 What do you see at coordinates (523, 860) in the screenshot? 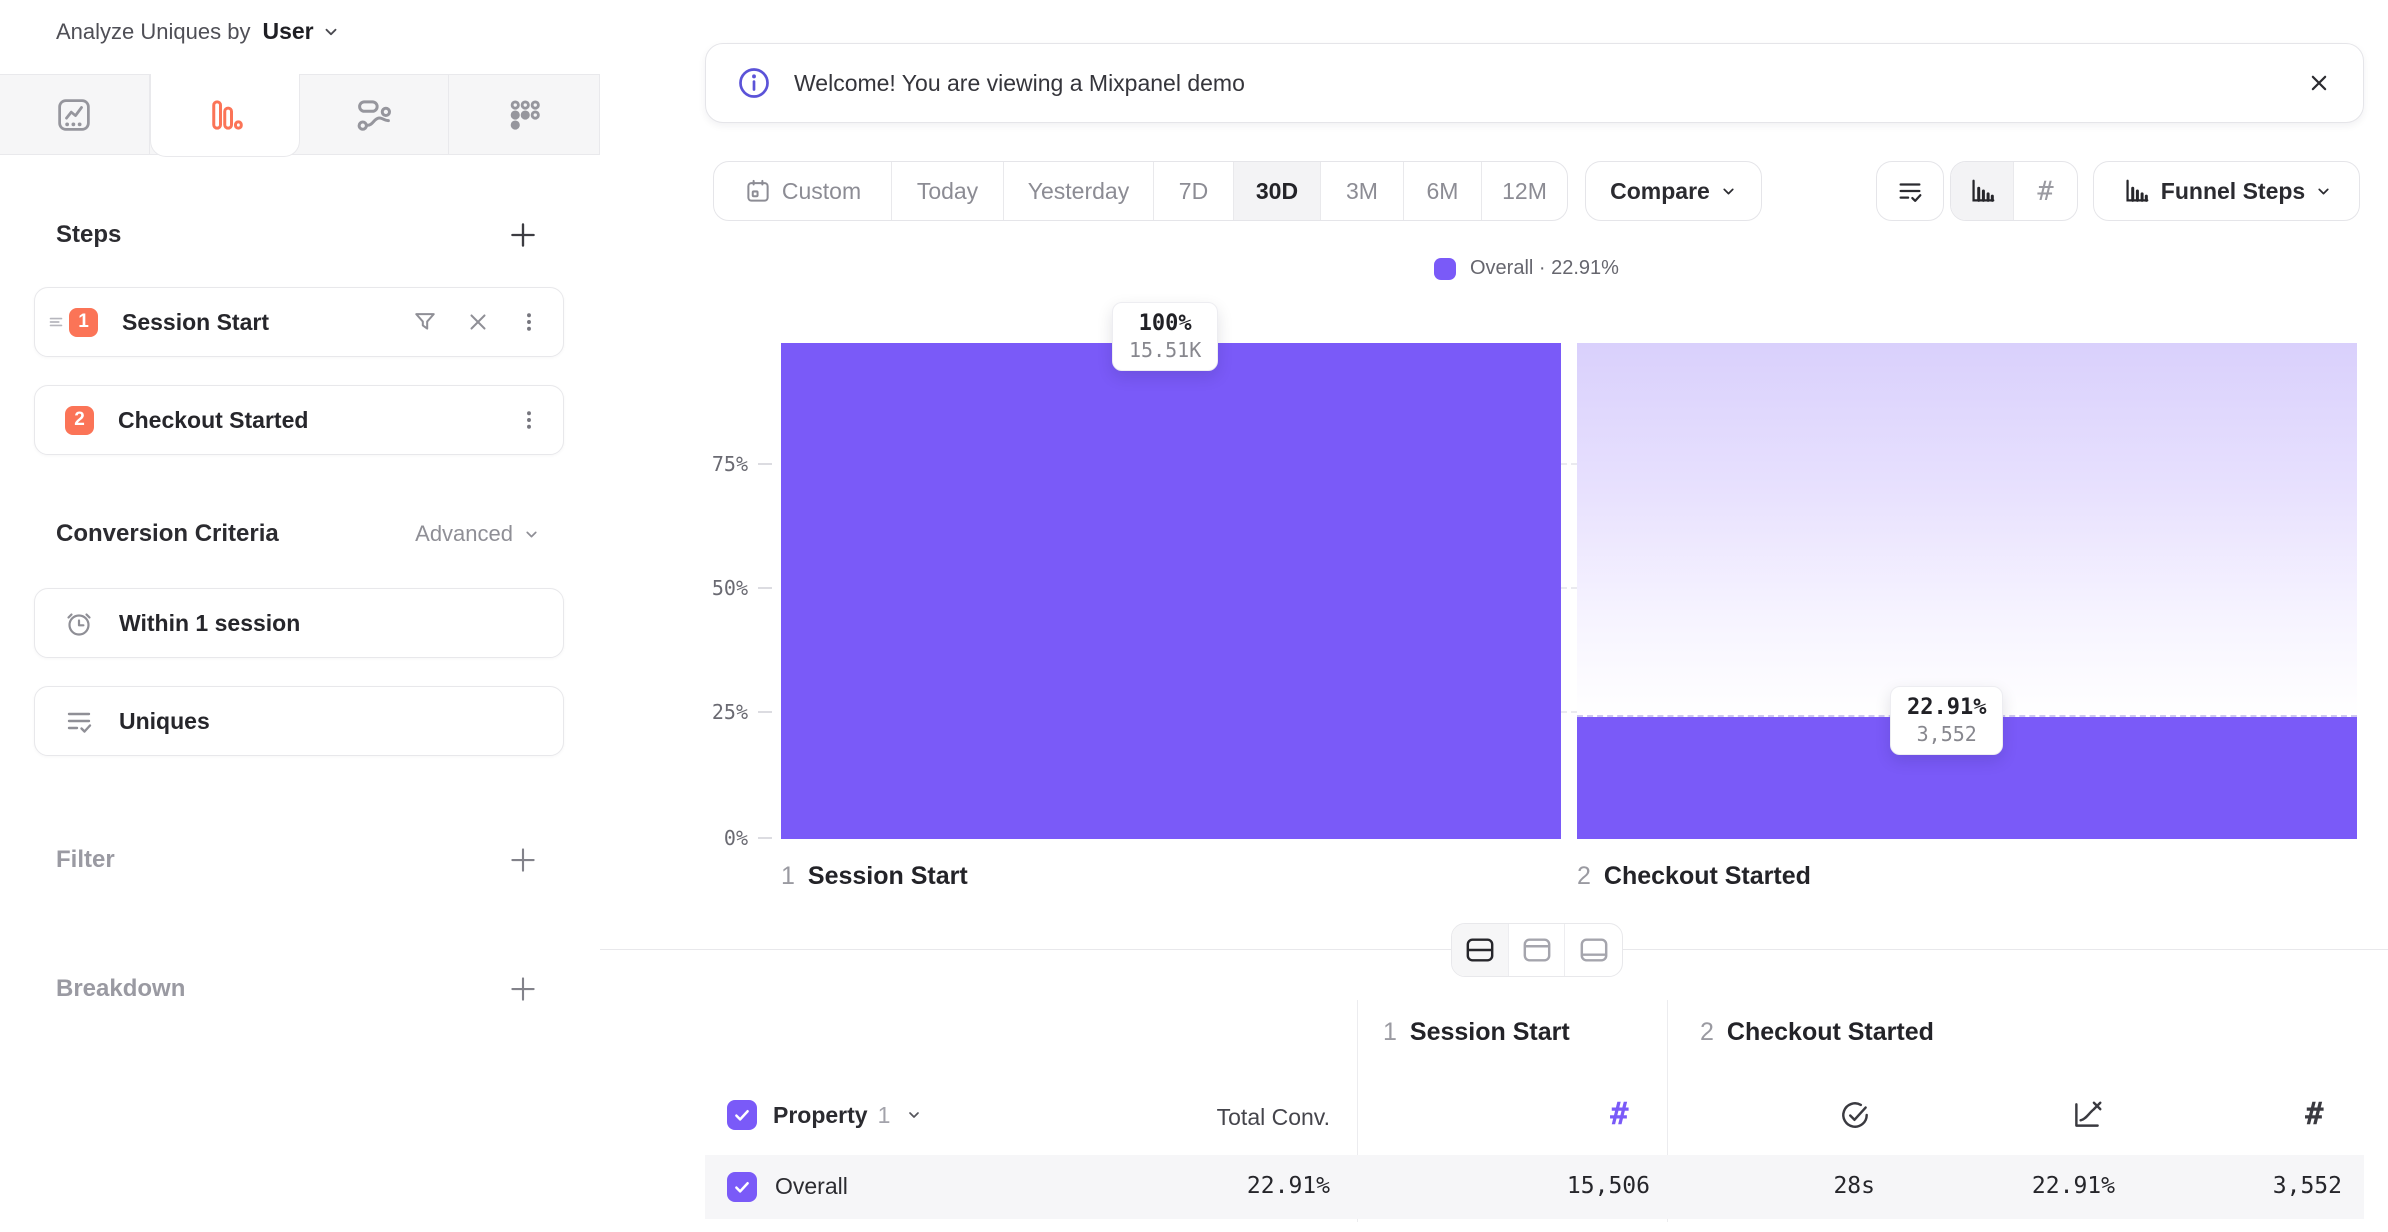
I see `add-filter-button` at bounding box center [523, 860].